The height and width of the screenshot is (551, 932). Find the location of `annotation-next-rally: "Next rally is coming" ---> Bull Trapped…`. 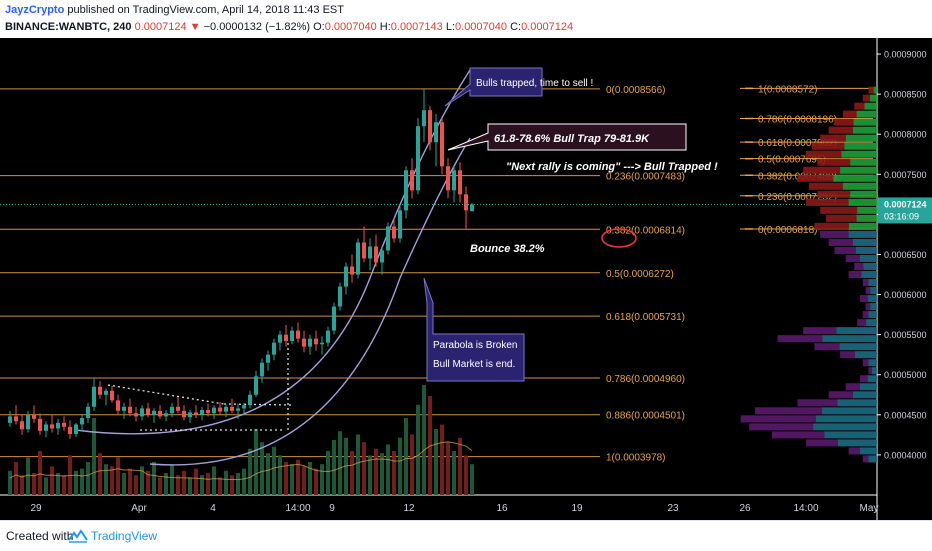

annotation-next-rally: "Next rally is coming" ---> Bull Trapped… is located at coordinates (612, 167).